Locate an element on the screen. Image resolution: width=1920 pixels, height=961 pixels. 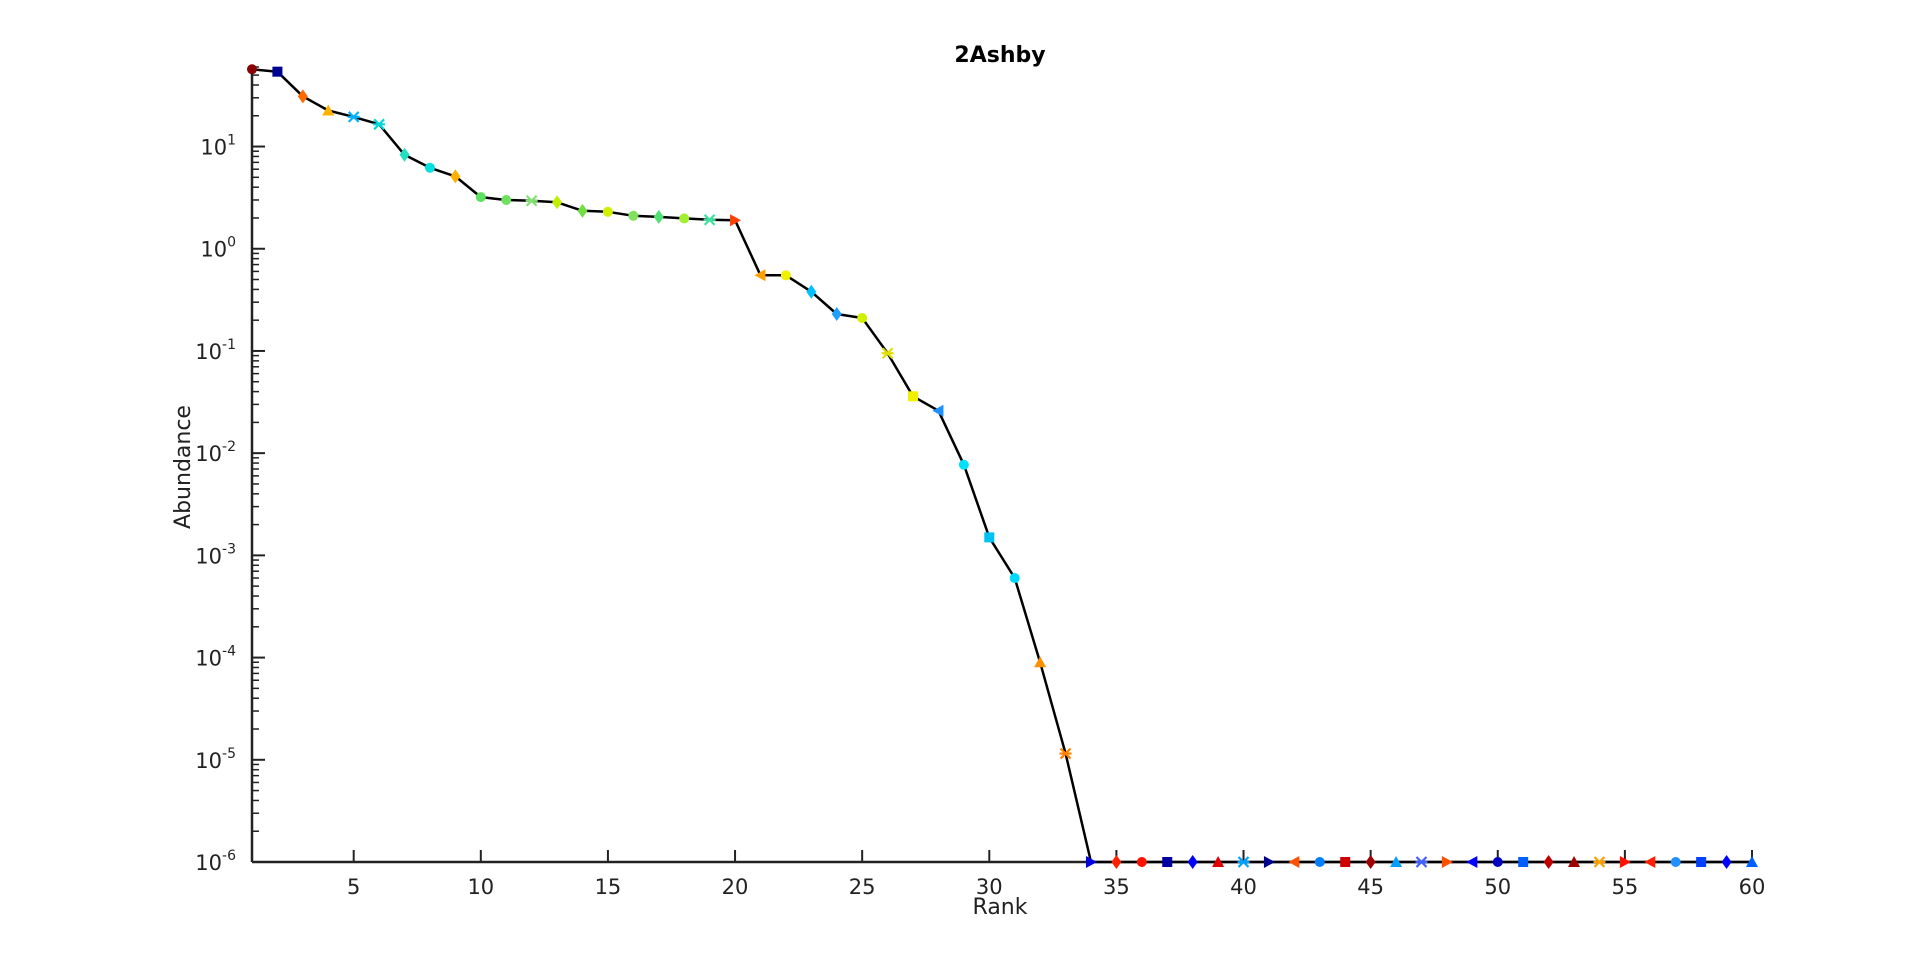
x-tick-label: 55 is located at coordinates (1625, 887).